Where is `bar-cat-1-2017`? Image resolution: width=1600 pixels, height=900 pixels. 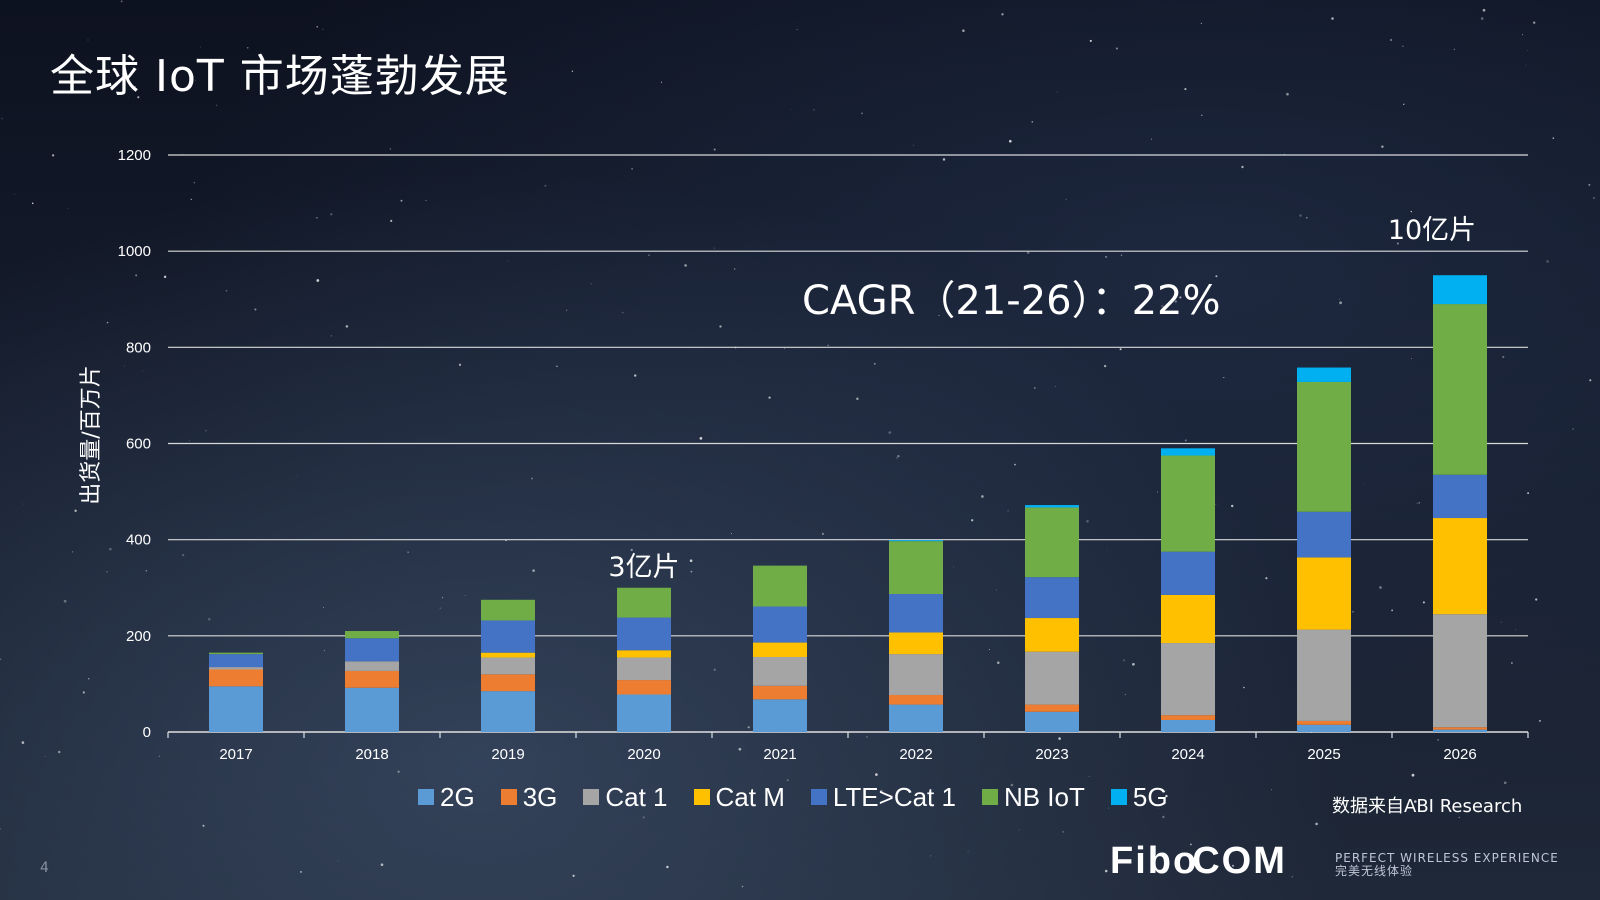
bar-cat-1-2017 is located at coordinates (236, 668).